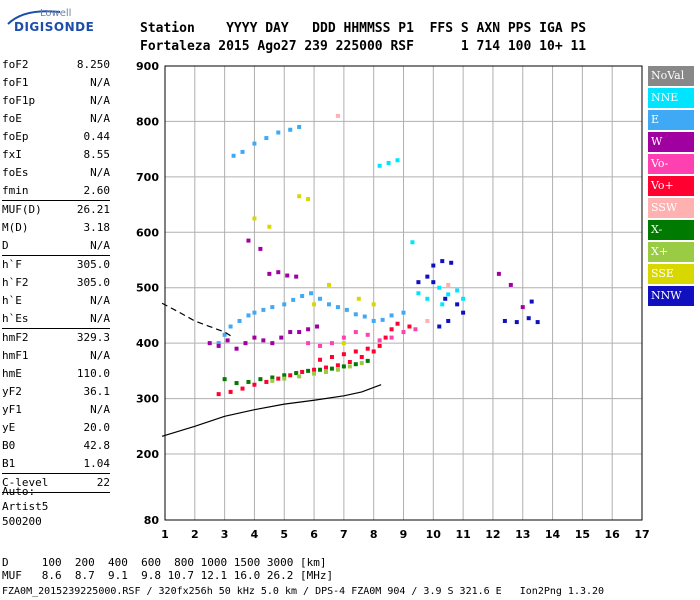  I want to click on param-row-b0: B0 42.8, so click(56, 446).